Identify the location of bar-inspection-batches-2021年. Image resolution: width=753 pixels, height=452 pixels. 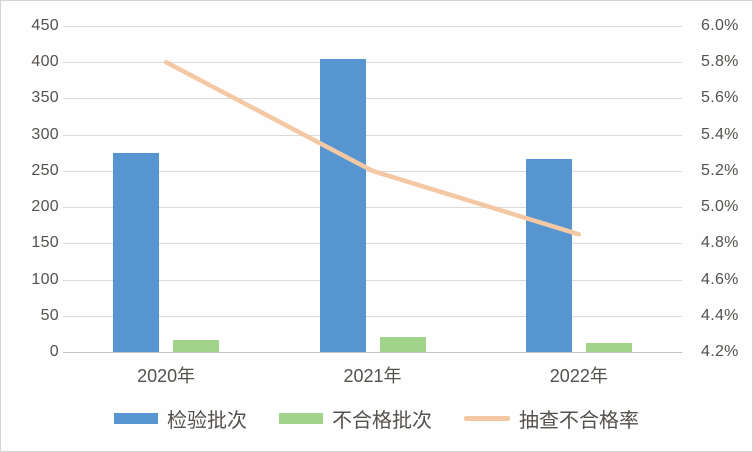
(342, 205).